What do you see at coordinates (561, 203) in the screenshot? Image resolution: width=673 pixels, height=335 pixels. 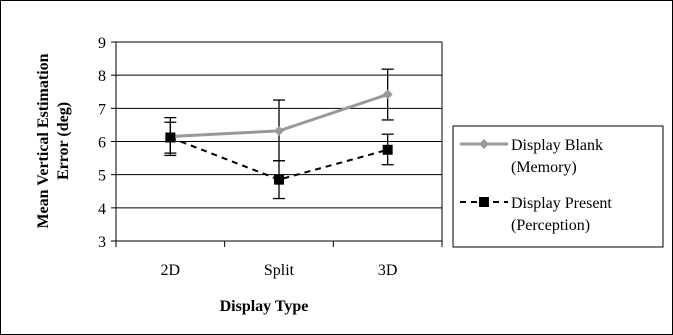 I see `legend-label-line: Display Present` at bounding box center [561, 203].